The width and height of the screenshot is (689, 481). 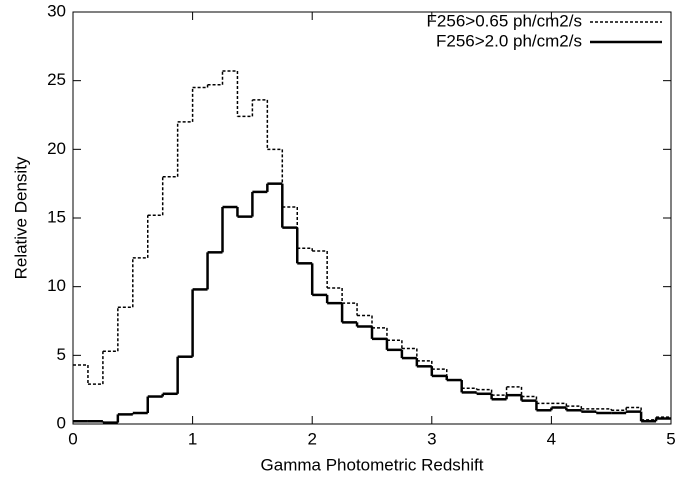 What do you see at coordinates (192, 438) in the screenshot?
I see `x-tick-label: 1` at bounding box center [192, 438].